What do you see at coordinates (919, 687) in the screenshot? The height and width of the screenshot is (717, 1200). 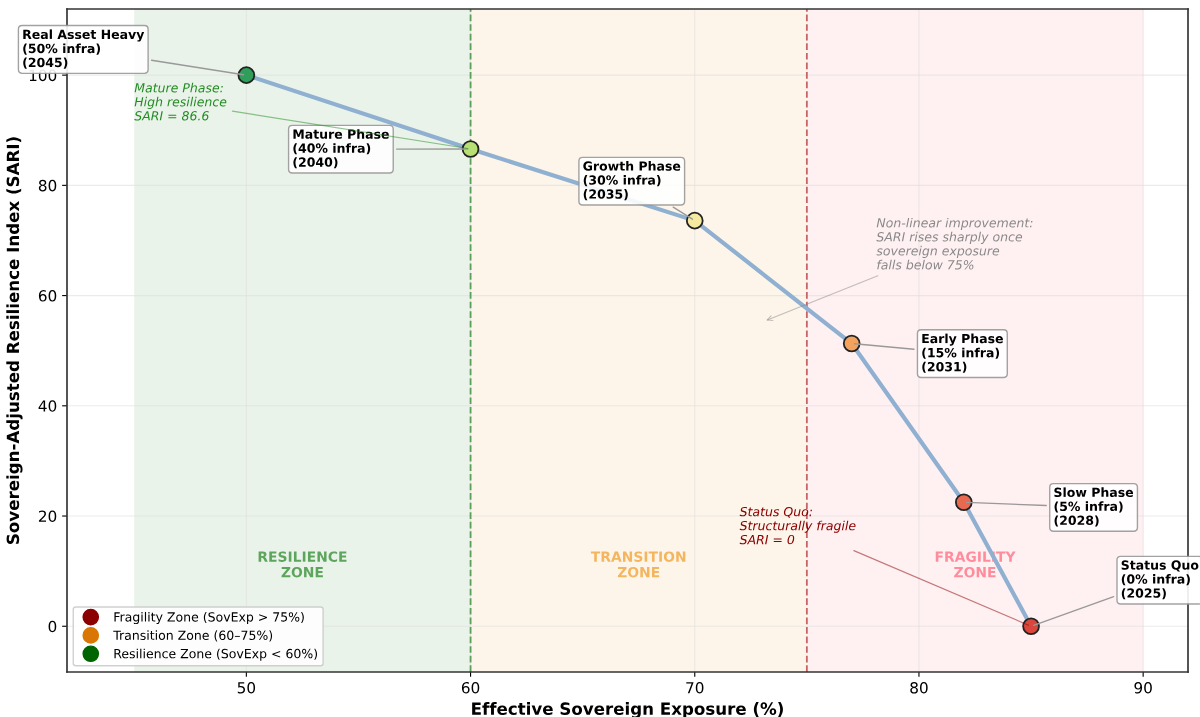 I see `x-tick-label: 80` at bounding box center [919, 687].